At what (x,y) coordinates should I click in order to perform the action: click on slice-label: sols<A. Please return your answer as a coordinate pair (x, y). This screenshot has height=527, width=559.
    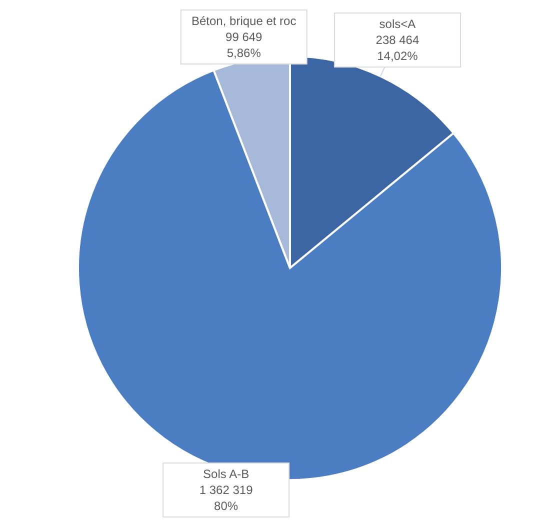
    Looking at the image, I should click on (397, 24).